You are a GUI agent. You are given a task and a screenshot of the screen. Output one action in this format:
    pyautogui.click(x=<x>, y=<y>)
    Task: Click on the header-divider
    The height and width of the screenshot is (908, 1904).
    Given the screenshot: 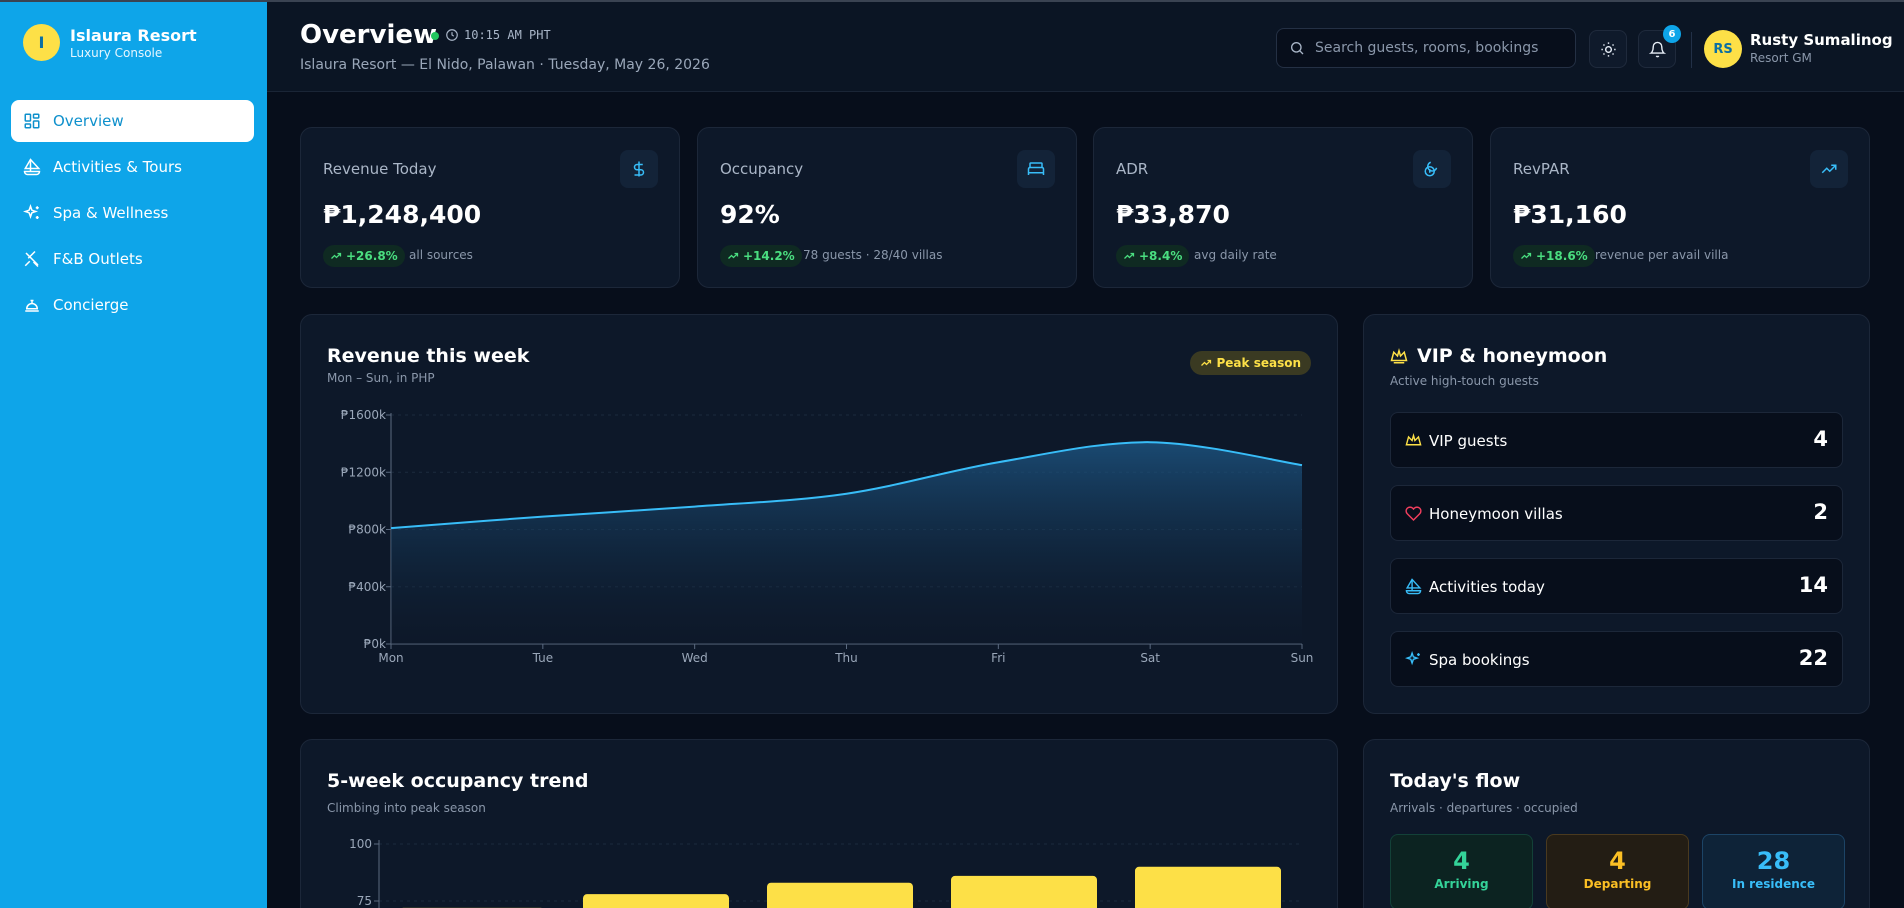 What is the action you would take?
    pyautogui.click(x=1691, y=50)
    